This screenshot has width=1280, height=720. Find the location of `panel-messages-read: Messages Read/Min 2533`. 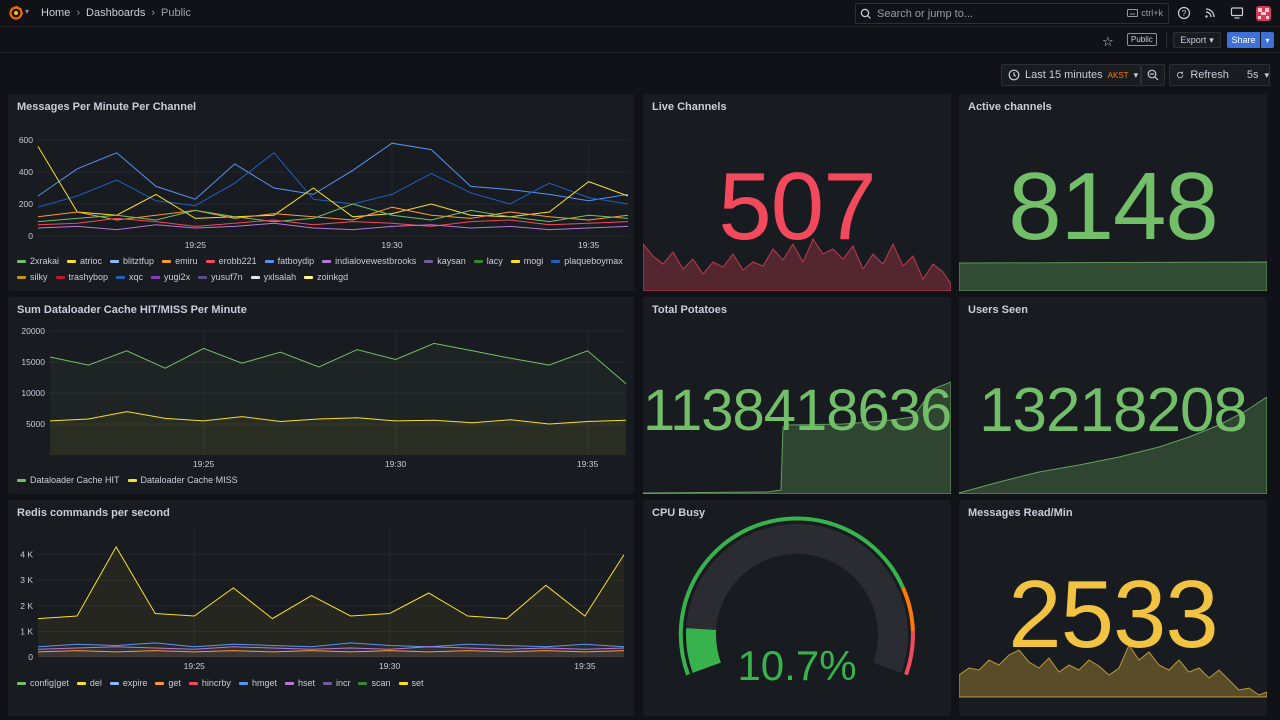

panel-messages-read: Messages Read/Min 2533 is located at coordinates (1113, 608).